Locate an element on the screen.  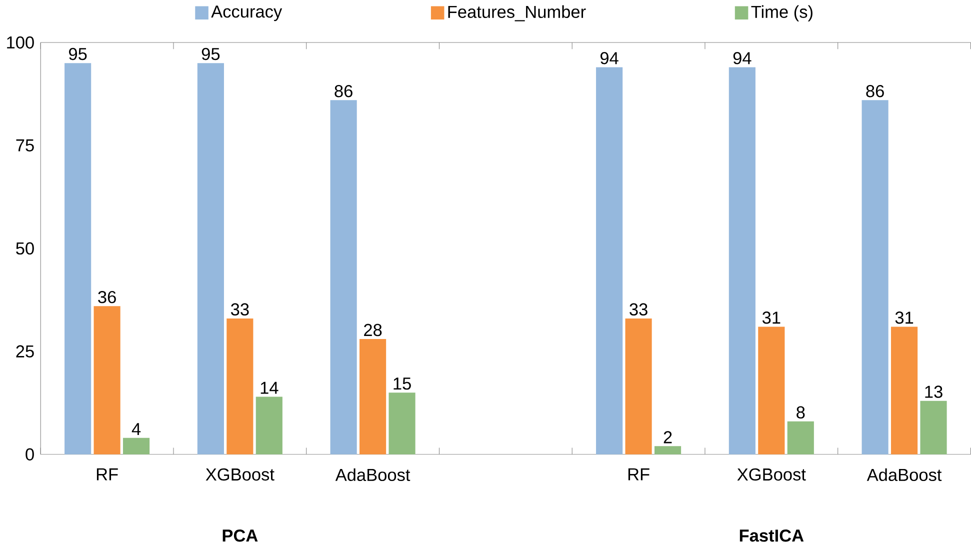
data-label: 14 is located at coordinates (269, 388).